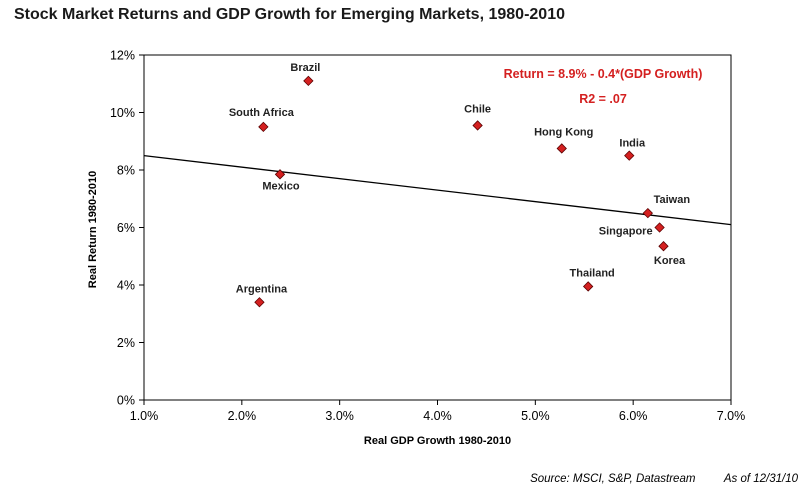 Image resolution: width=806 pixels, height=495 pixels. I want to click on y-tick-label: 2%, so click(126, 343).